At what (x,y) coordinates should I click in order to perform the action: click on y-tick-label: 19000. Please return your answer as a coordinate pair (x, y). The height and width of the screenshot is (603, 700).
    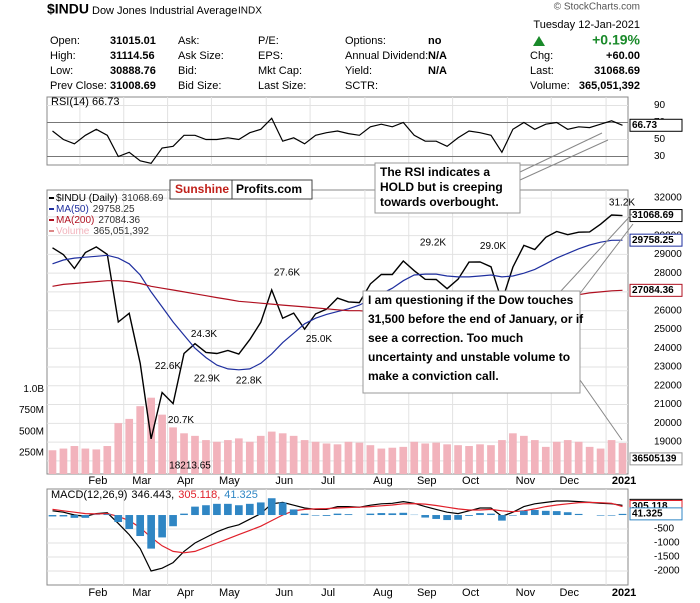
    Looking at the image, I should click on (668, 442).